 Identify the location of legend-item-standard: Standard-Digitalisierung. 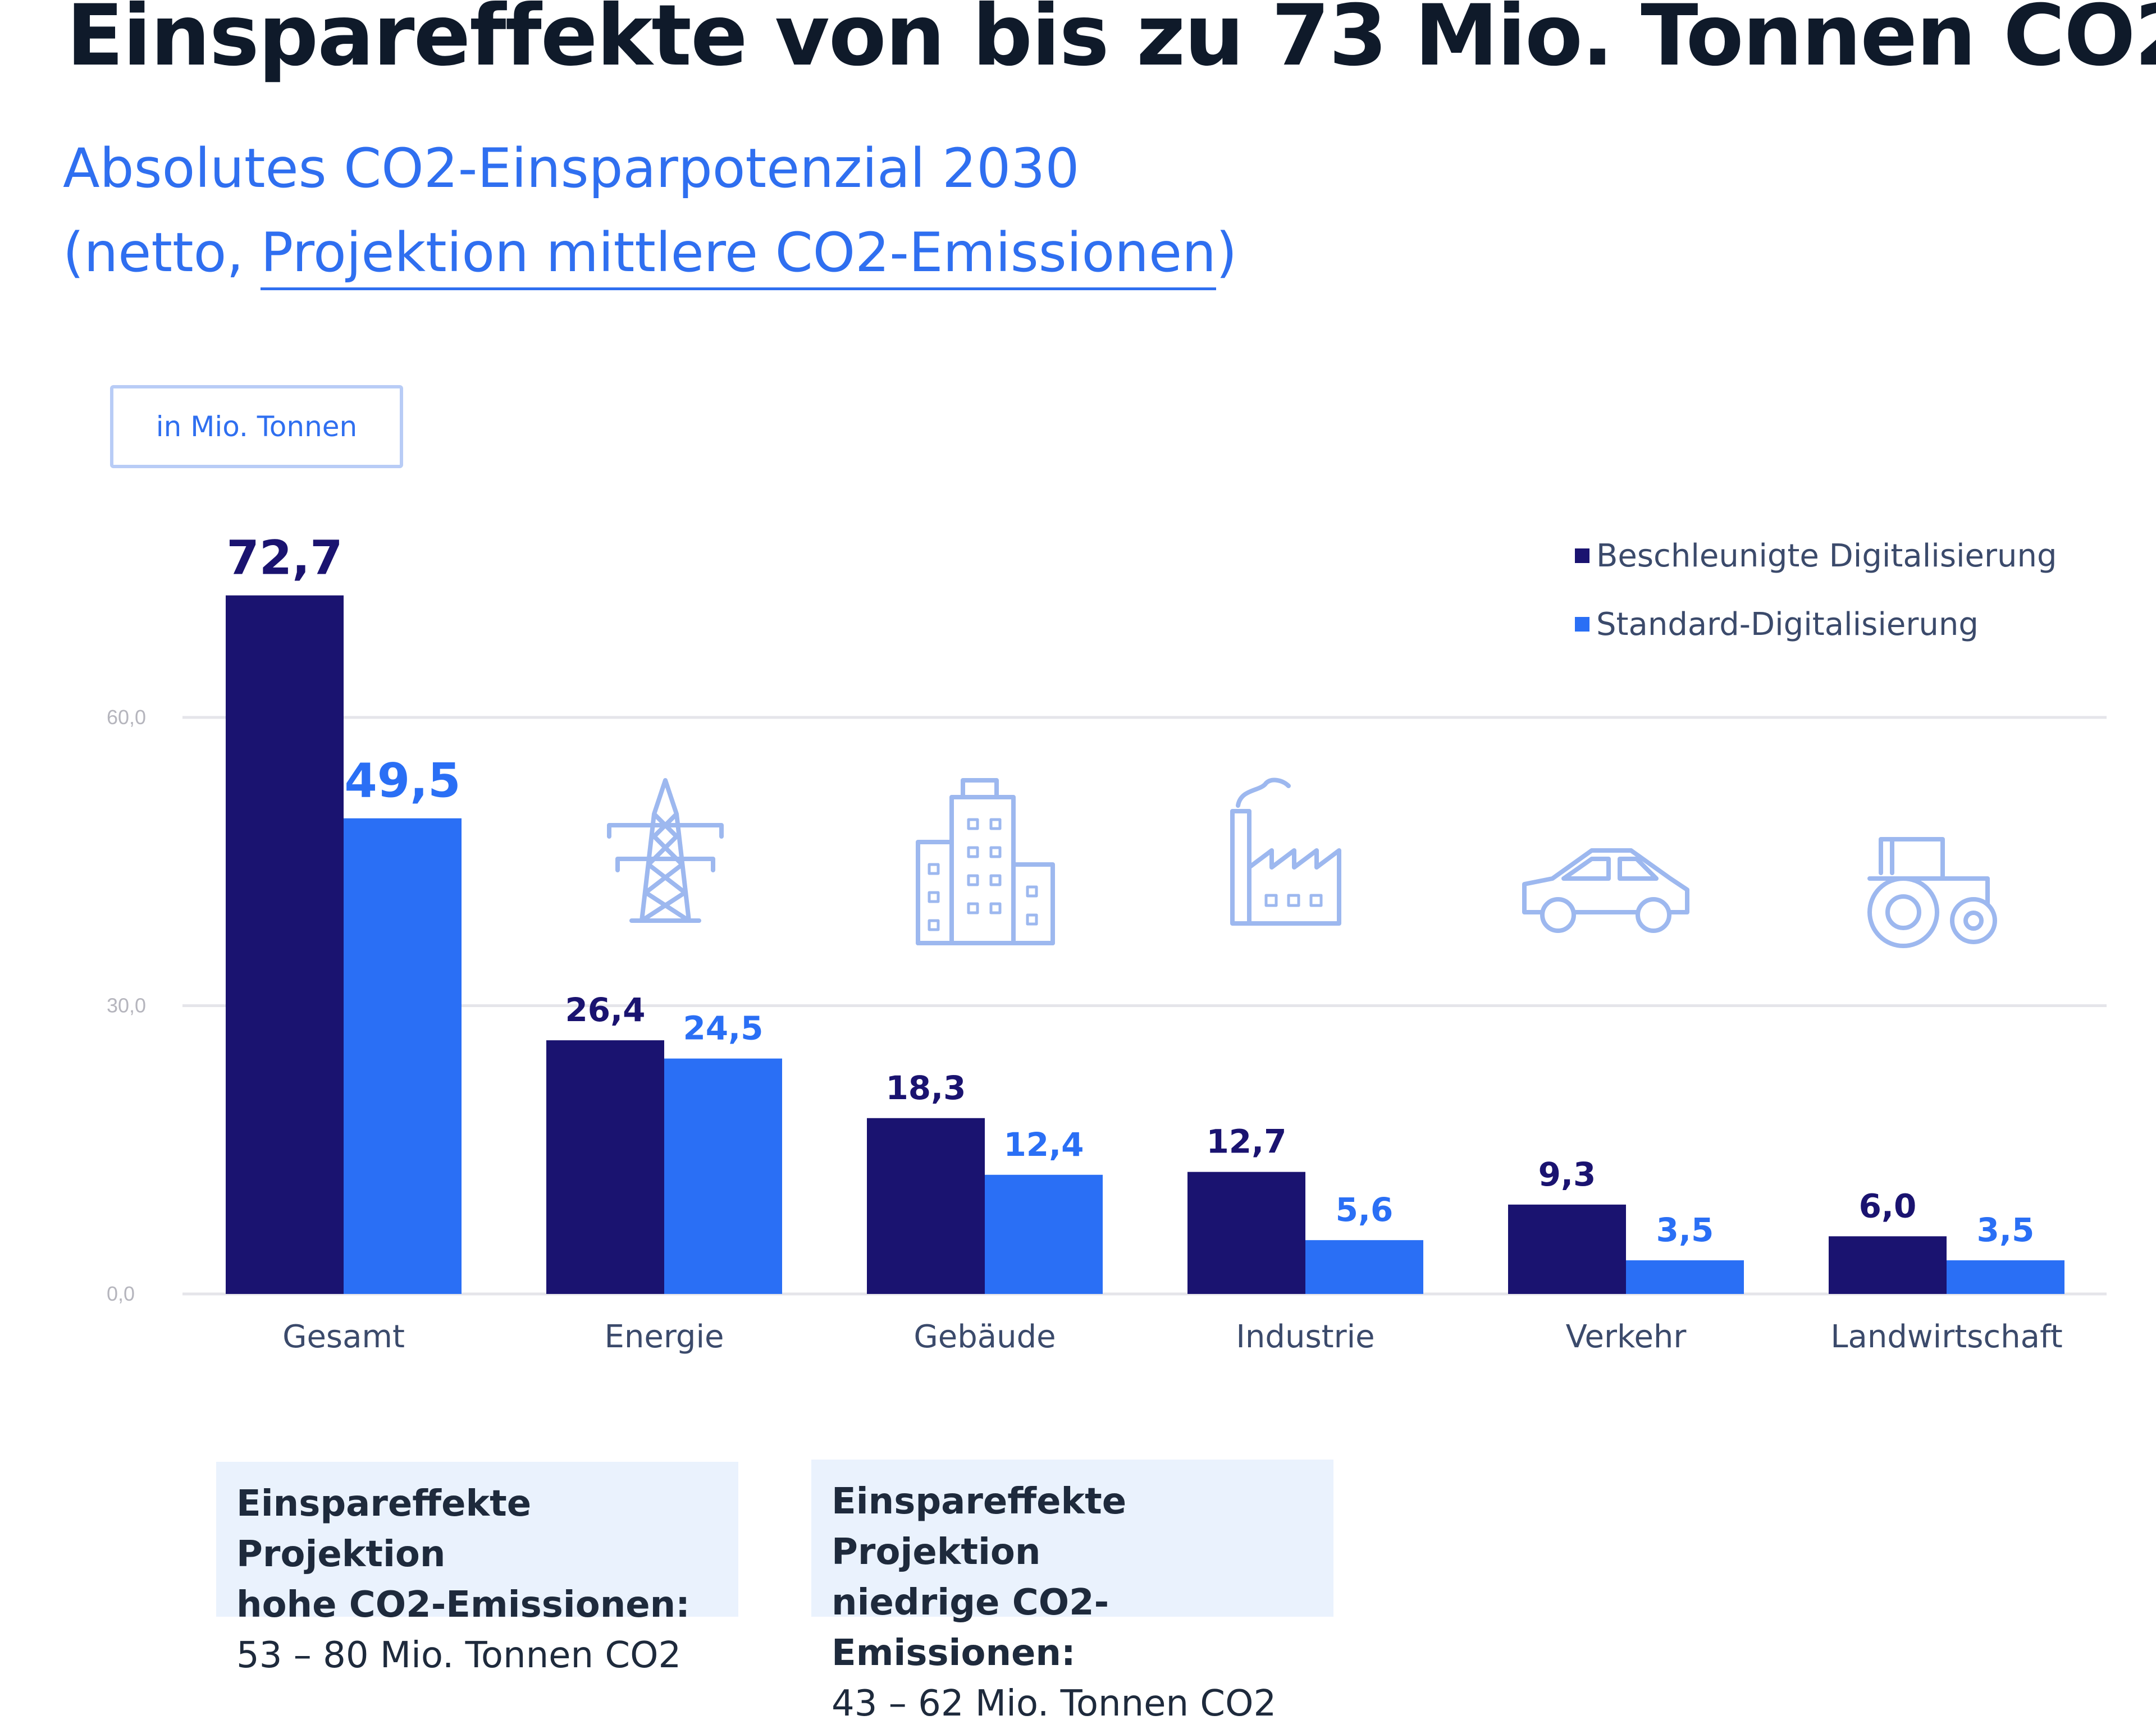
(1816, 624).